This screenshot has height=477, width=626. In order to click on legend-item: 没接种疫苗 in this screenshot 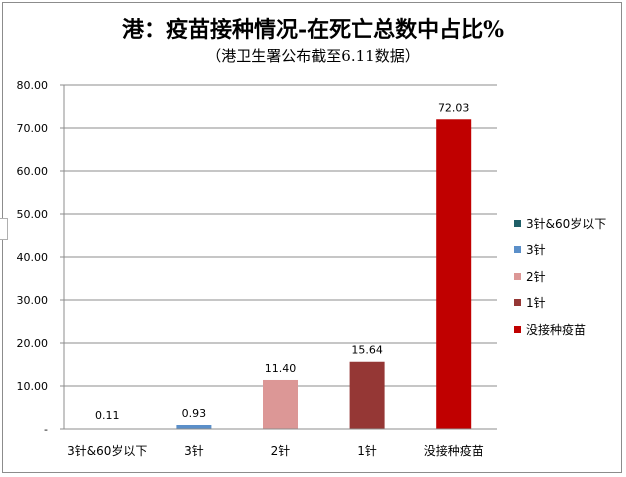, I will do `click(560, 329)`.